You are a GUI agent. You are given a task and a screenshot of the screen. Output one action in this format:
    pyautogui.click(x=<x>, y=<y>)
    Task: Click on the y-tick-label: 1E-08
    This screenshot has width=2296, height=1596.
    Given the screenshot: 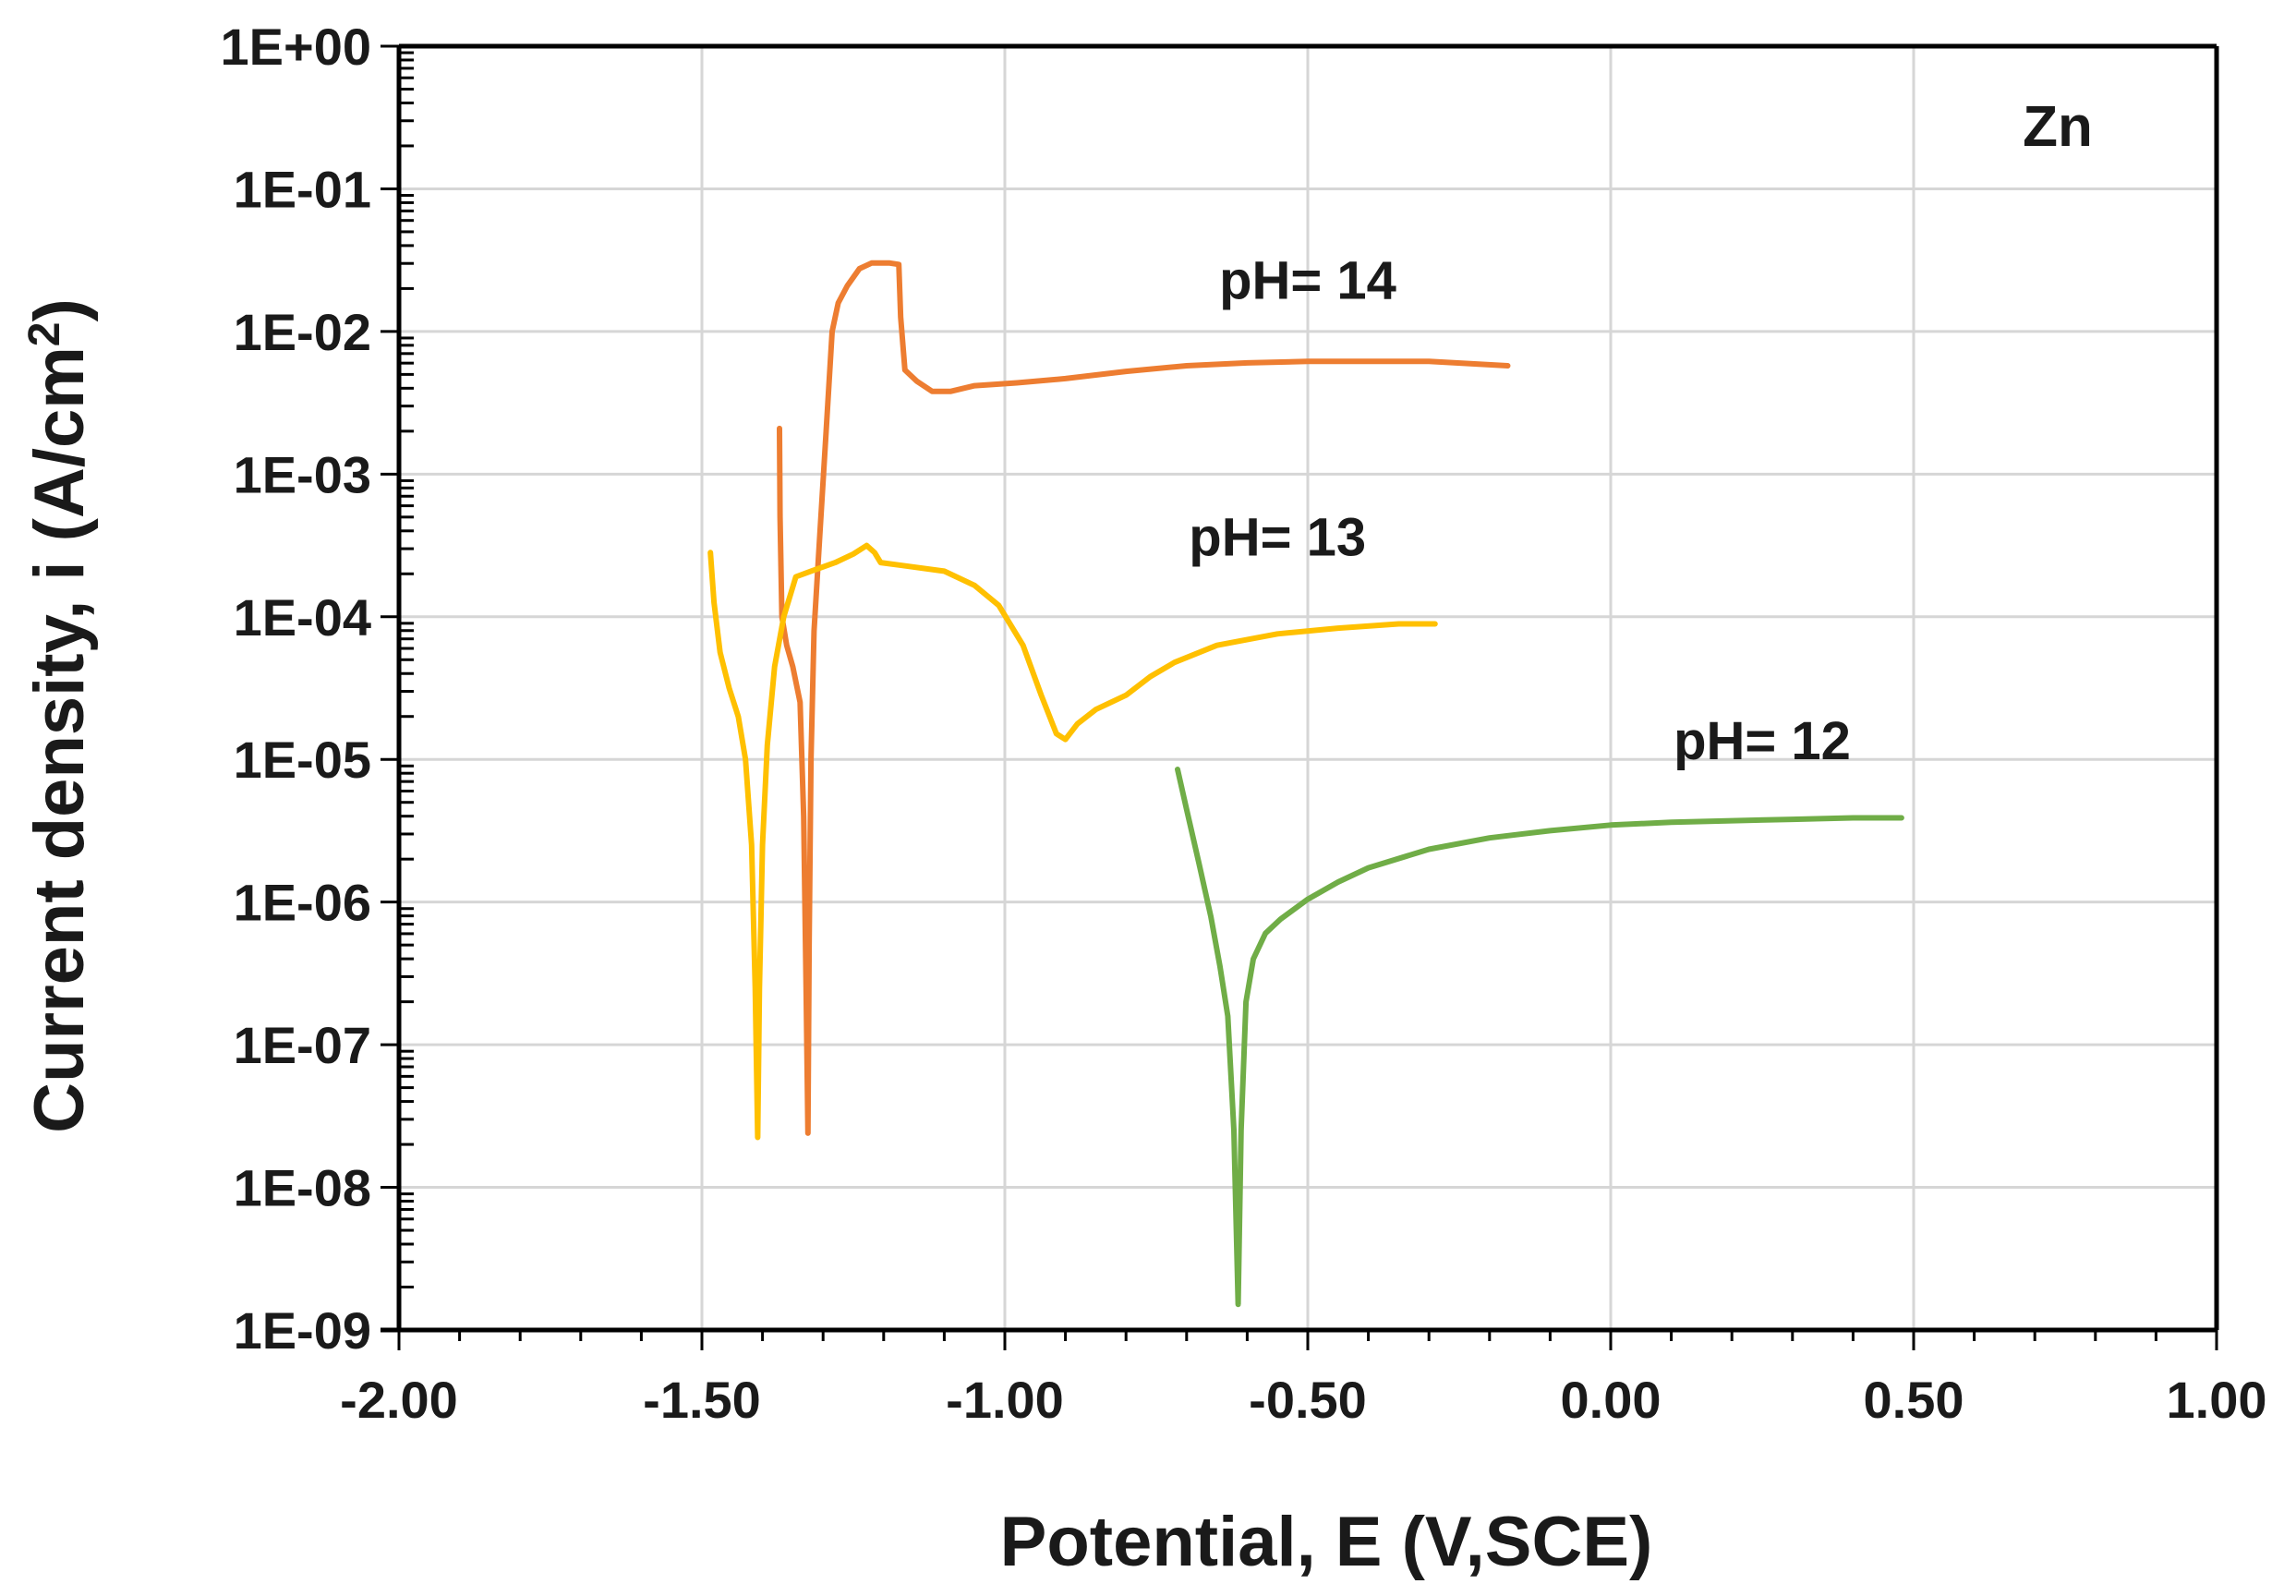 What is the action you would take?
    pyautogui.click(x=302, y=1188)
    